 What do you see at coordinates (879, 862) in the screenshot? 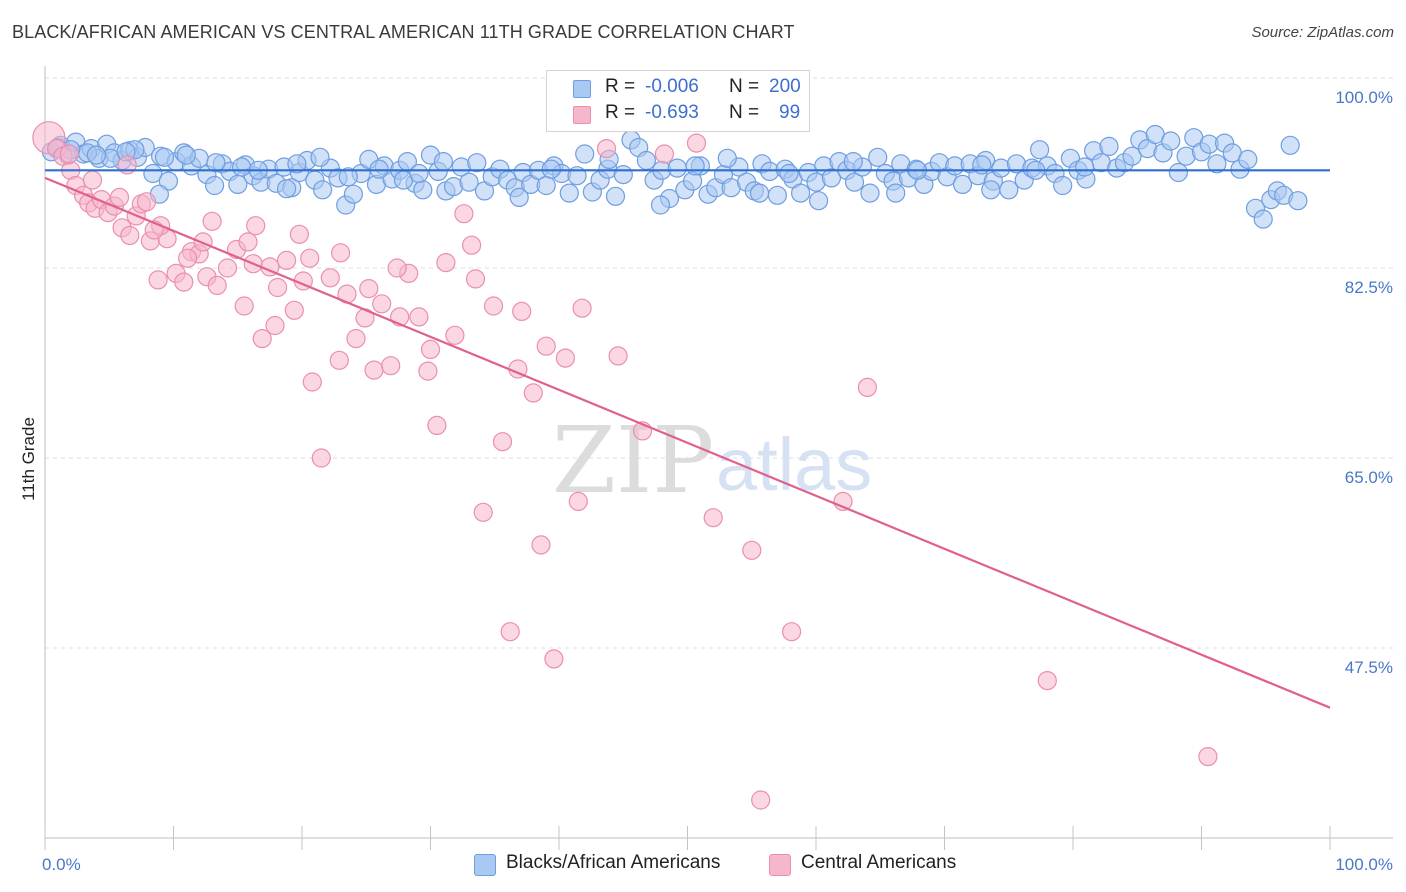
I see `legend-label-central: Central Americans` at bounding box center [879, 862].